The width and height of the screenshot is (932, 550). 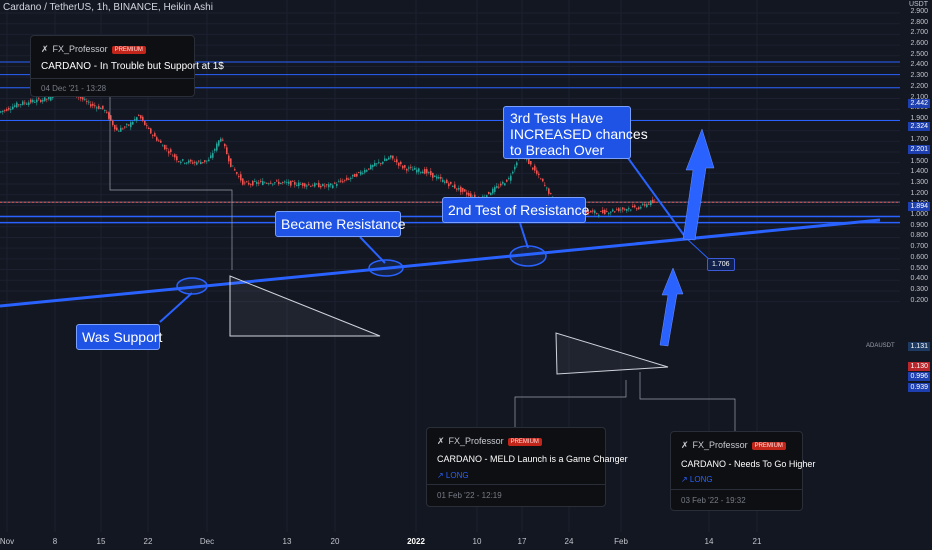 I want to click on idea-card-long-tag: ↗ LONG, so click(x=697, y=479).